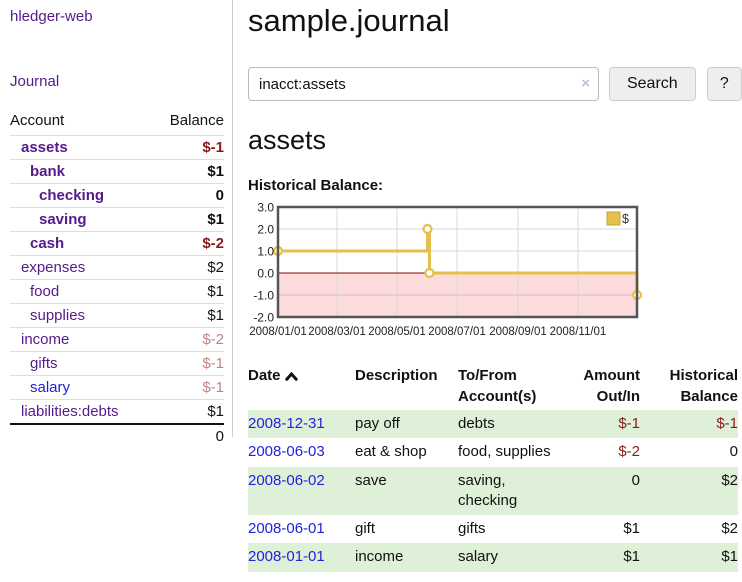 The height and width of the screenshot is (582, 742). I want to click on x-tick-label: 2008/09/01, so click(518, 332).